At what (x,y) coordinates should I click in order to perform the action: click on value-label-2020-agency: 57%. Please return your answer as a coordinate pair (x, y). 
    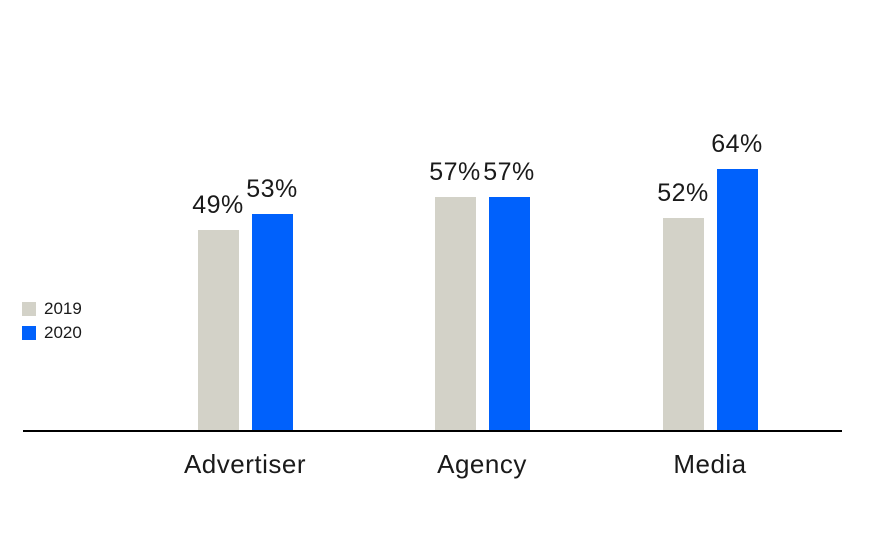
    Looking at the image, I should click on (509, 172).